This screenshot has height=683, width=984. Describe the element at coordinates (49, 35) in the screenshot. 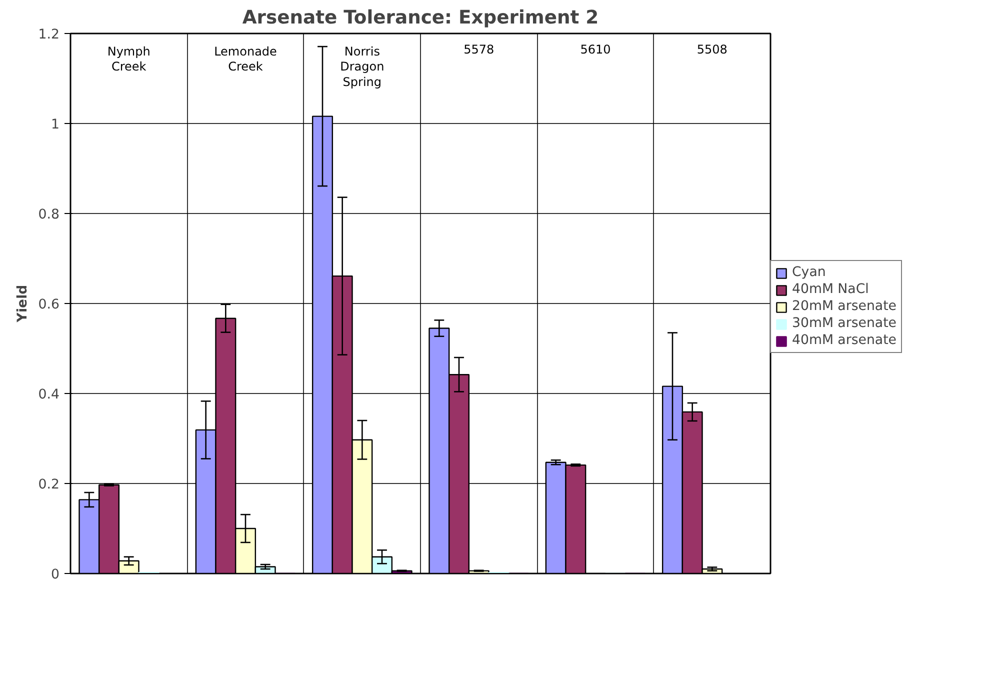

I see `y-tick-label: 1.2` at that location.